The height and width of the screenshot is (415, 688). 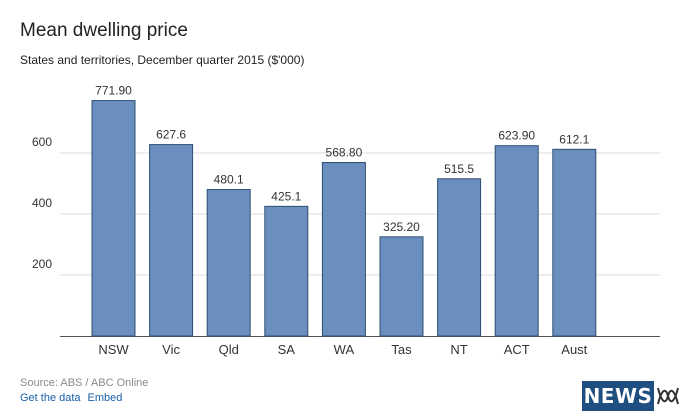 What do you see at coordinates (517, 349) in the screenshot?
I see `x-tick-label: ACT` at bounding box center [517, 349].